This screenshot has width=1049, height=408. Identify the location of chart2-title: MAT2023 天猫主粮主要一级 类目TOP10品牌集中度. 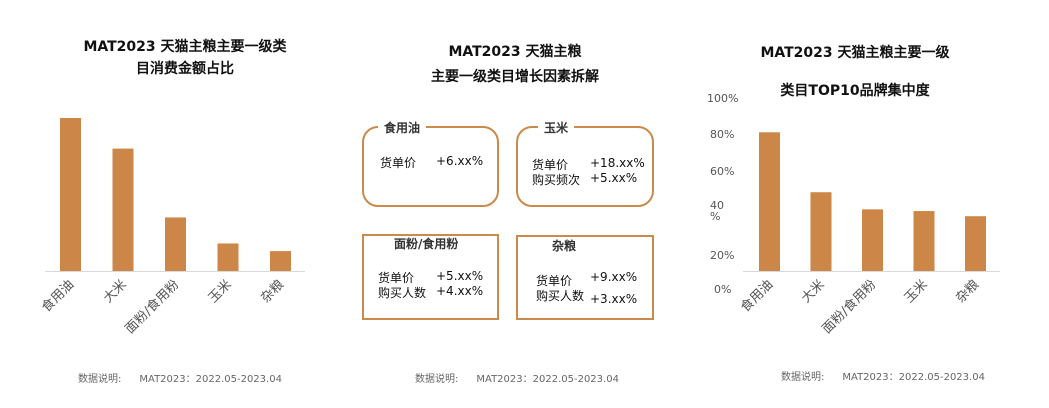
(855, 72).